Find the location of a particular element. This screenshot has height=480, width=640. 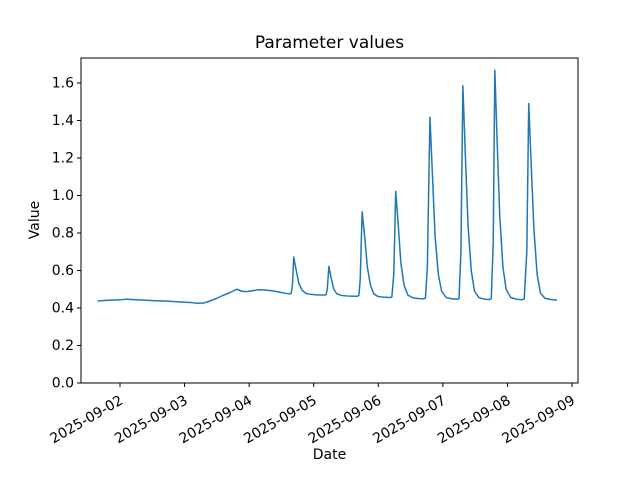

y-tick-label: 0.6 is located at coordinates (63, 271).